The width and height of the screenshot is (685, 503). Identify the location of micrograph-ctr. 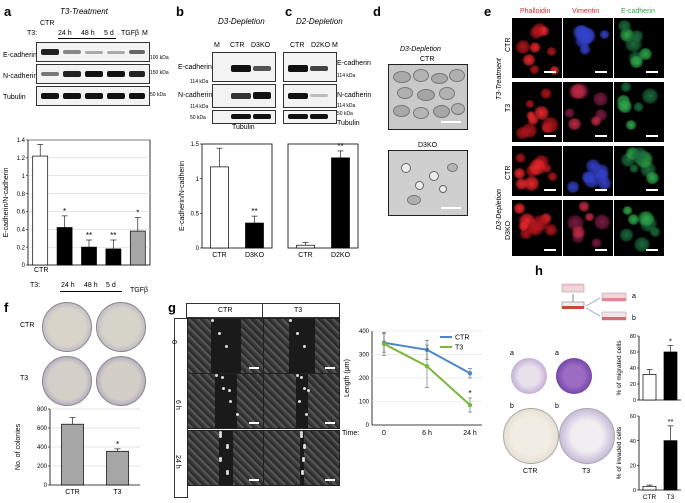
(428, 97).